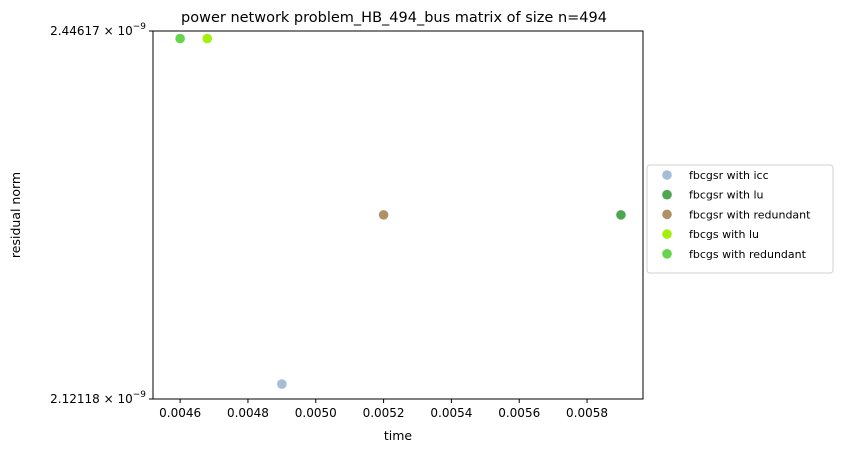 The width and height of the screenshot is (842, 453). I want to click on x-tick-label: 0.0048, so click(248, 413).